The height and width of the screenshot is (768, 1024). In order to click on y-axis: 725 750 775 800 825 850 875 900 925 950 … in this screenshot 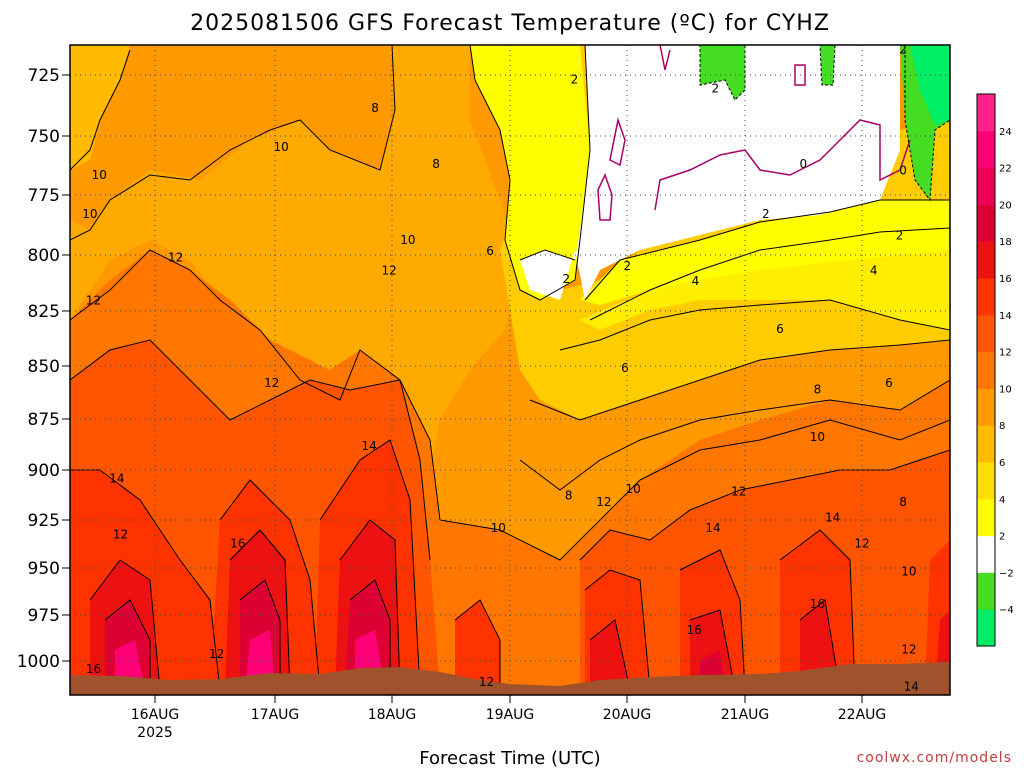, I will do `click(43, 369)`.